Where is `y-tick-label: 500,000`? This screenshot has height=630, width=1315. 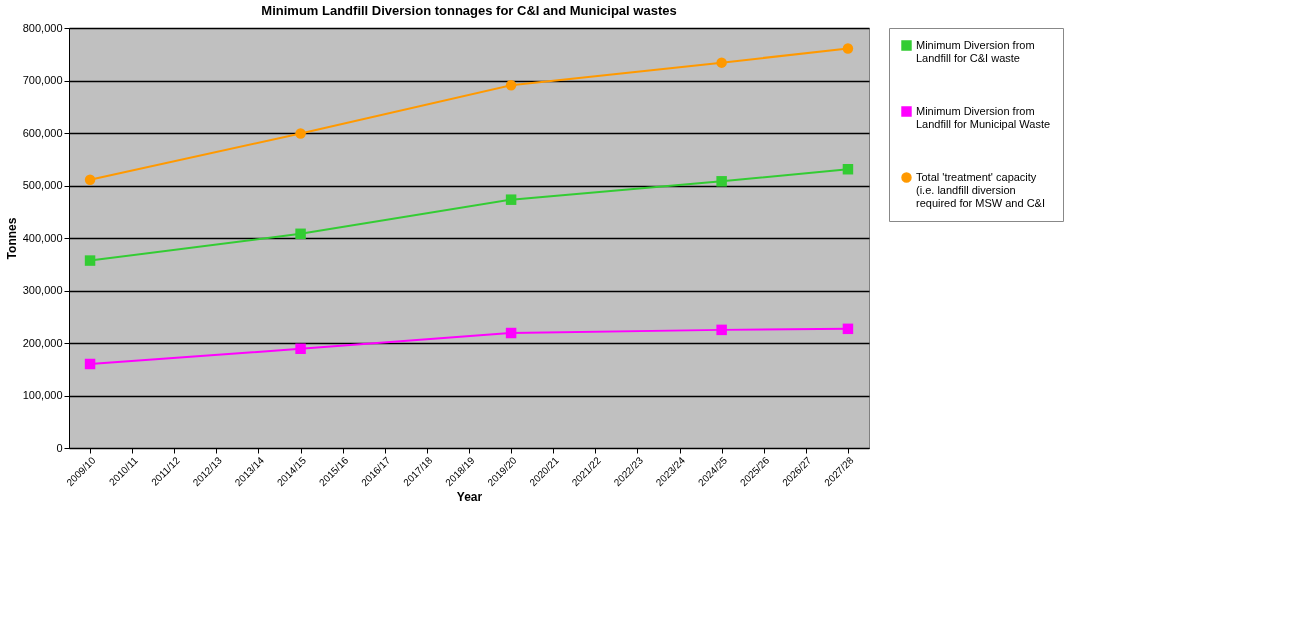 y-tick-label: 500,000 is located at coordinates (42, 185).